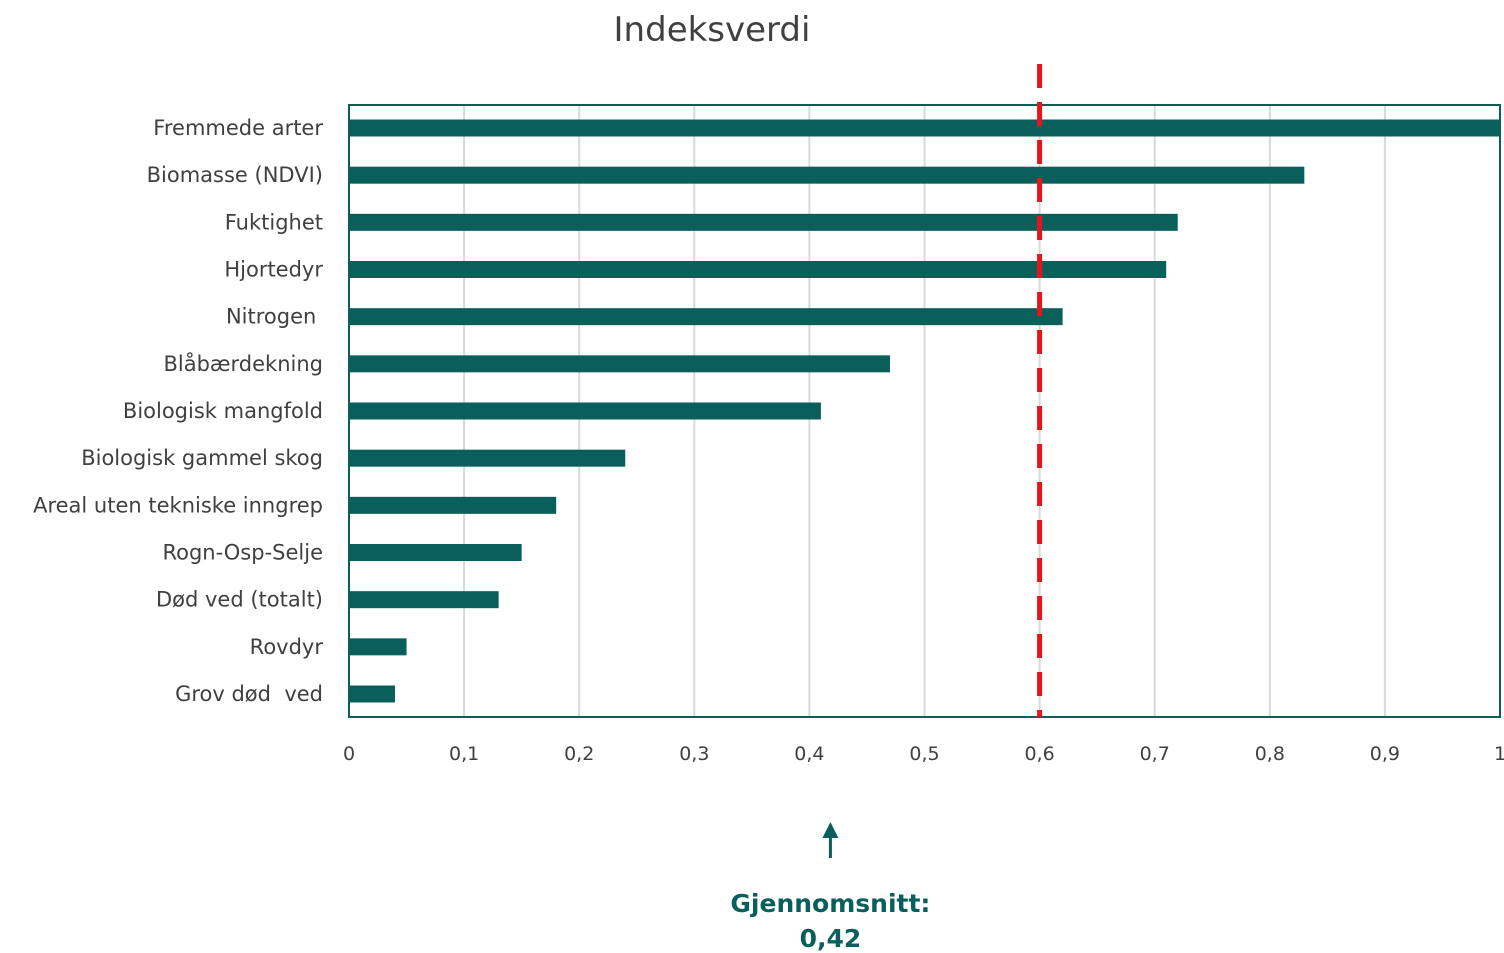  What do you see at coordinates (464, 754) in the screenshot?
I see `x-tick-label: 0,1` at bounding box center [464, 754].